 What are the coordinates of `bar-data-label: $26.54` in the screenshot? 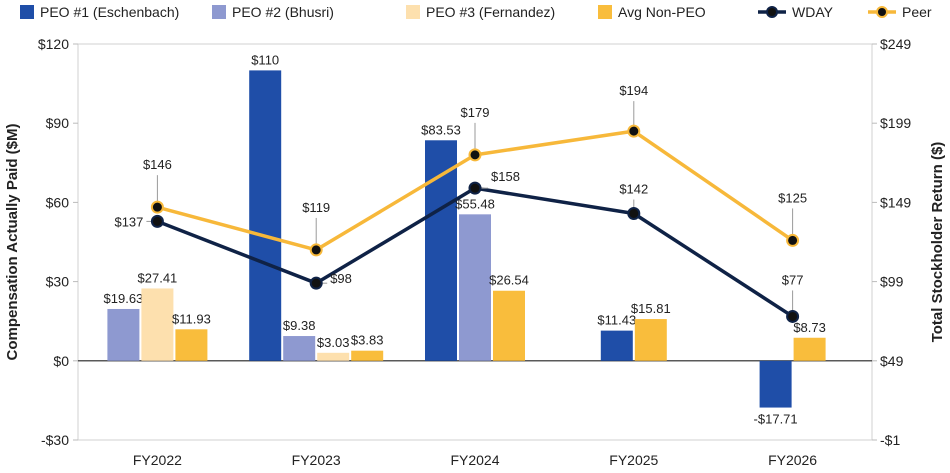 It's located at (509, 280).